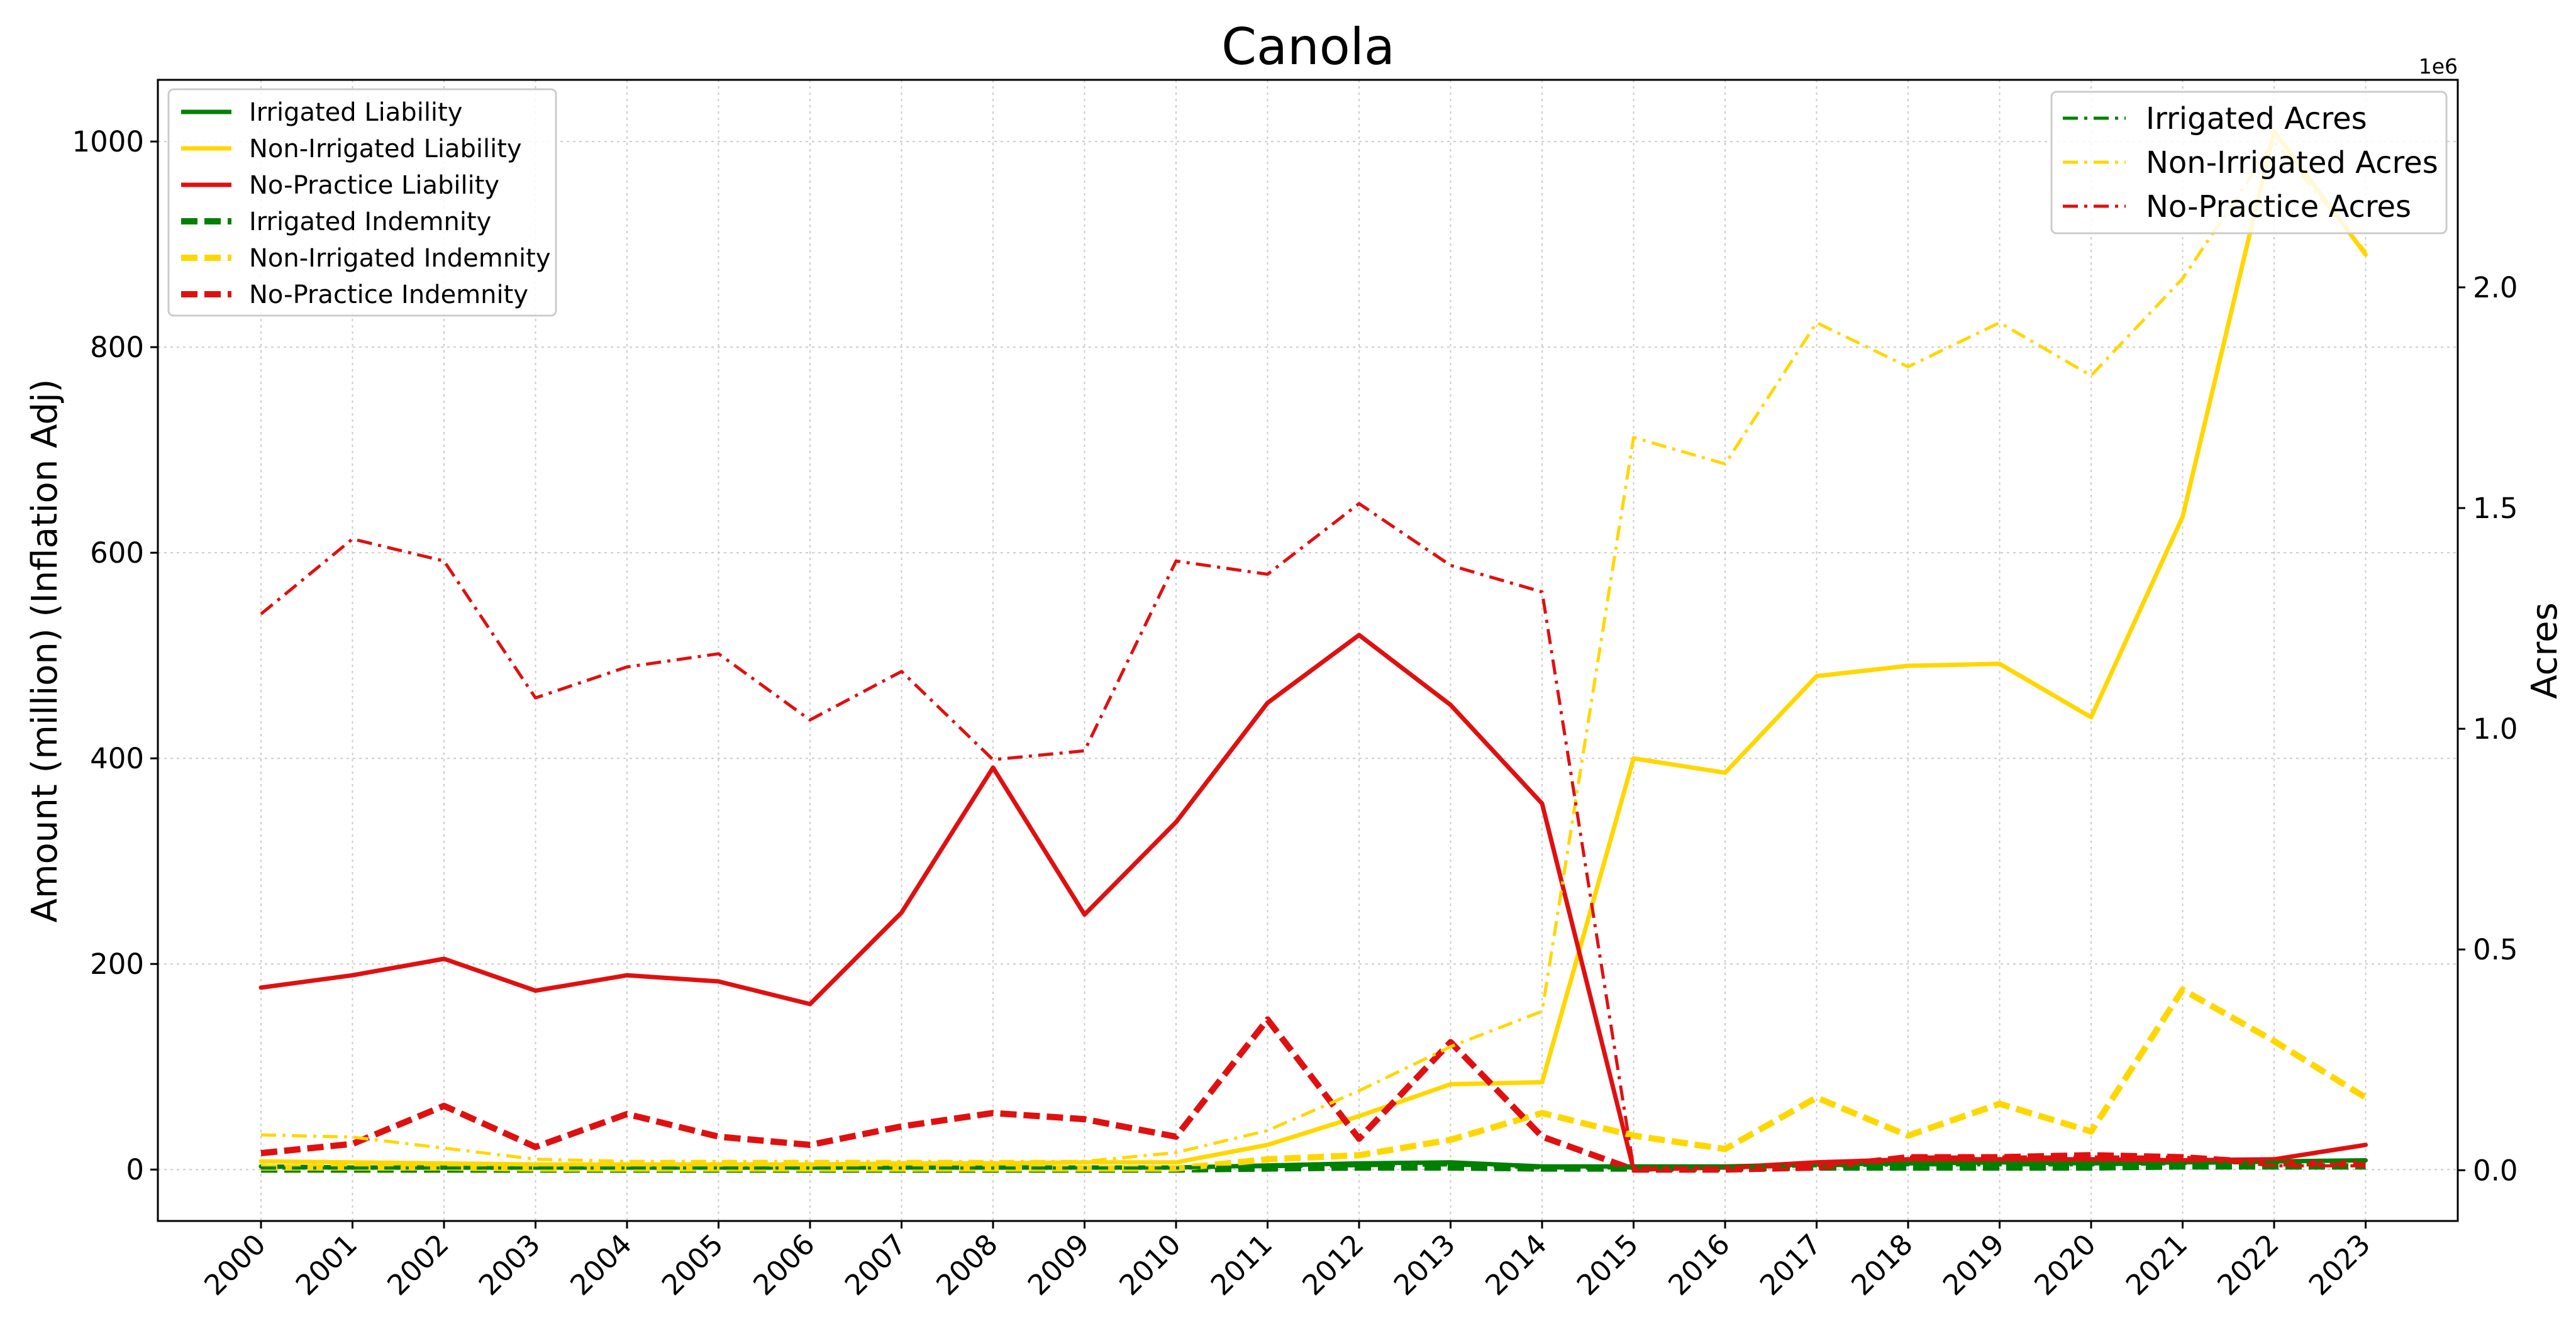 The width and height of the screenshot is (2576, 1331). Describe the element at coordinates (385, 149) in the screenshot. I see `legend-label: Non-Irrigated Liability` at that location.